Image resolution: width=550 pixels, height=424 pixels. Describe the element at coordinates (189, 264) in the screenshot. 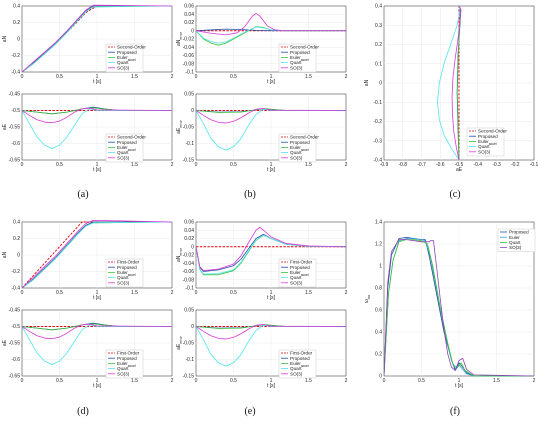

I see `y-tick-label: -0.04` at that location.